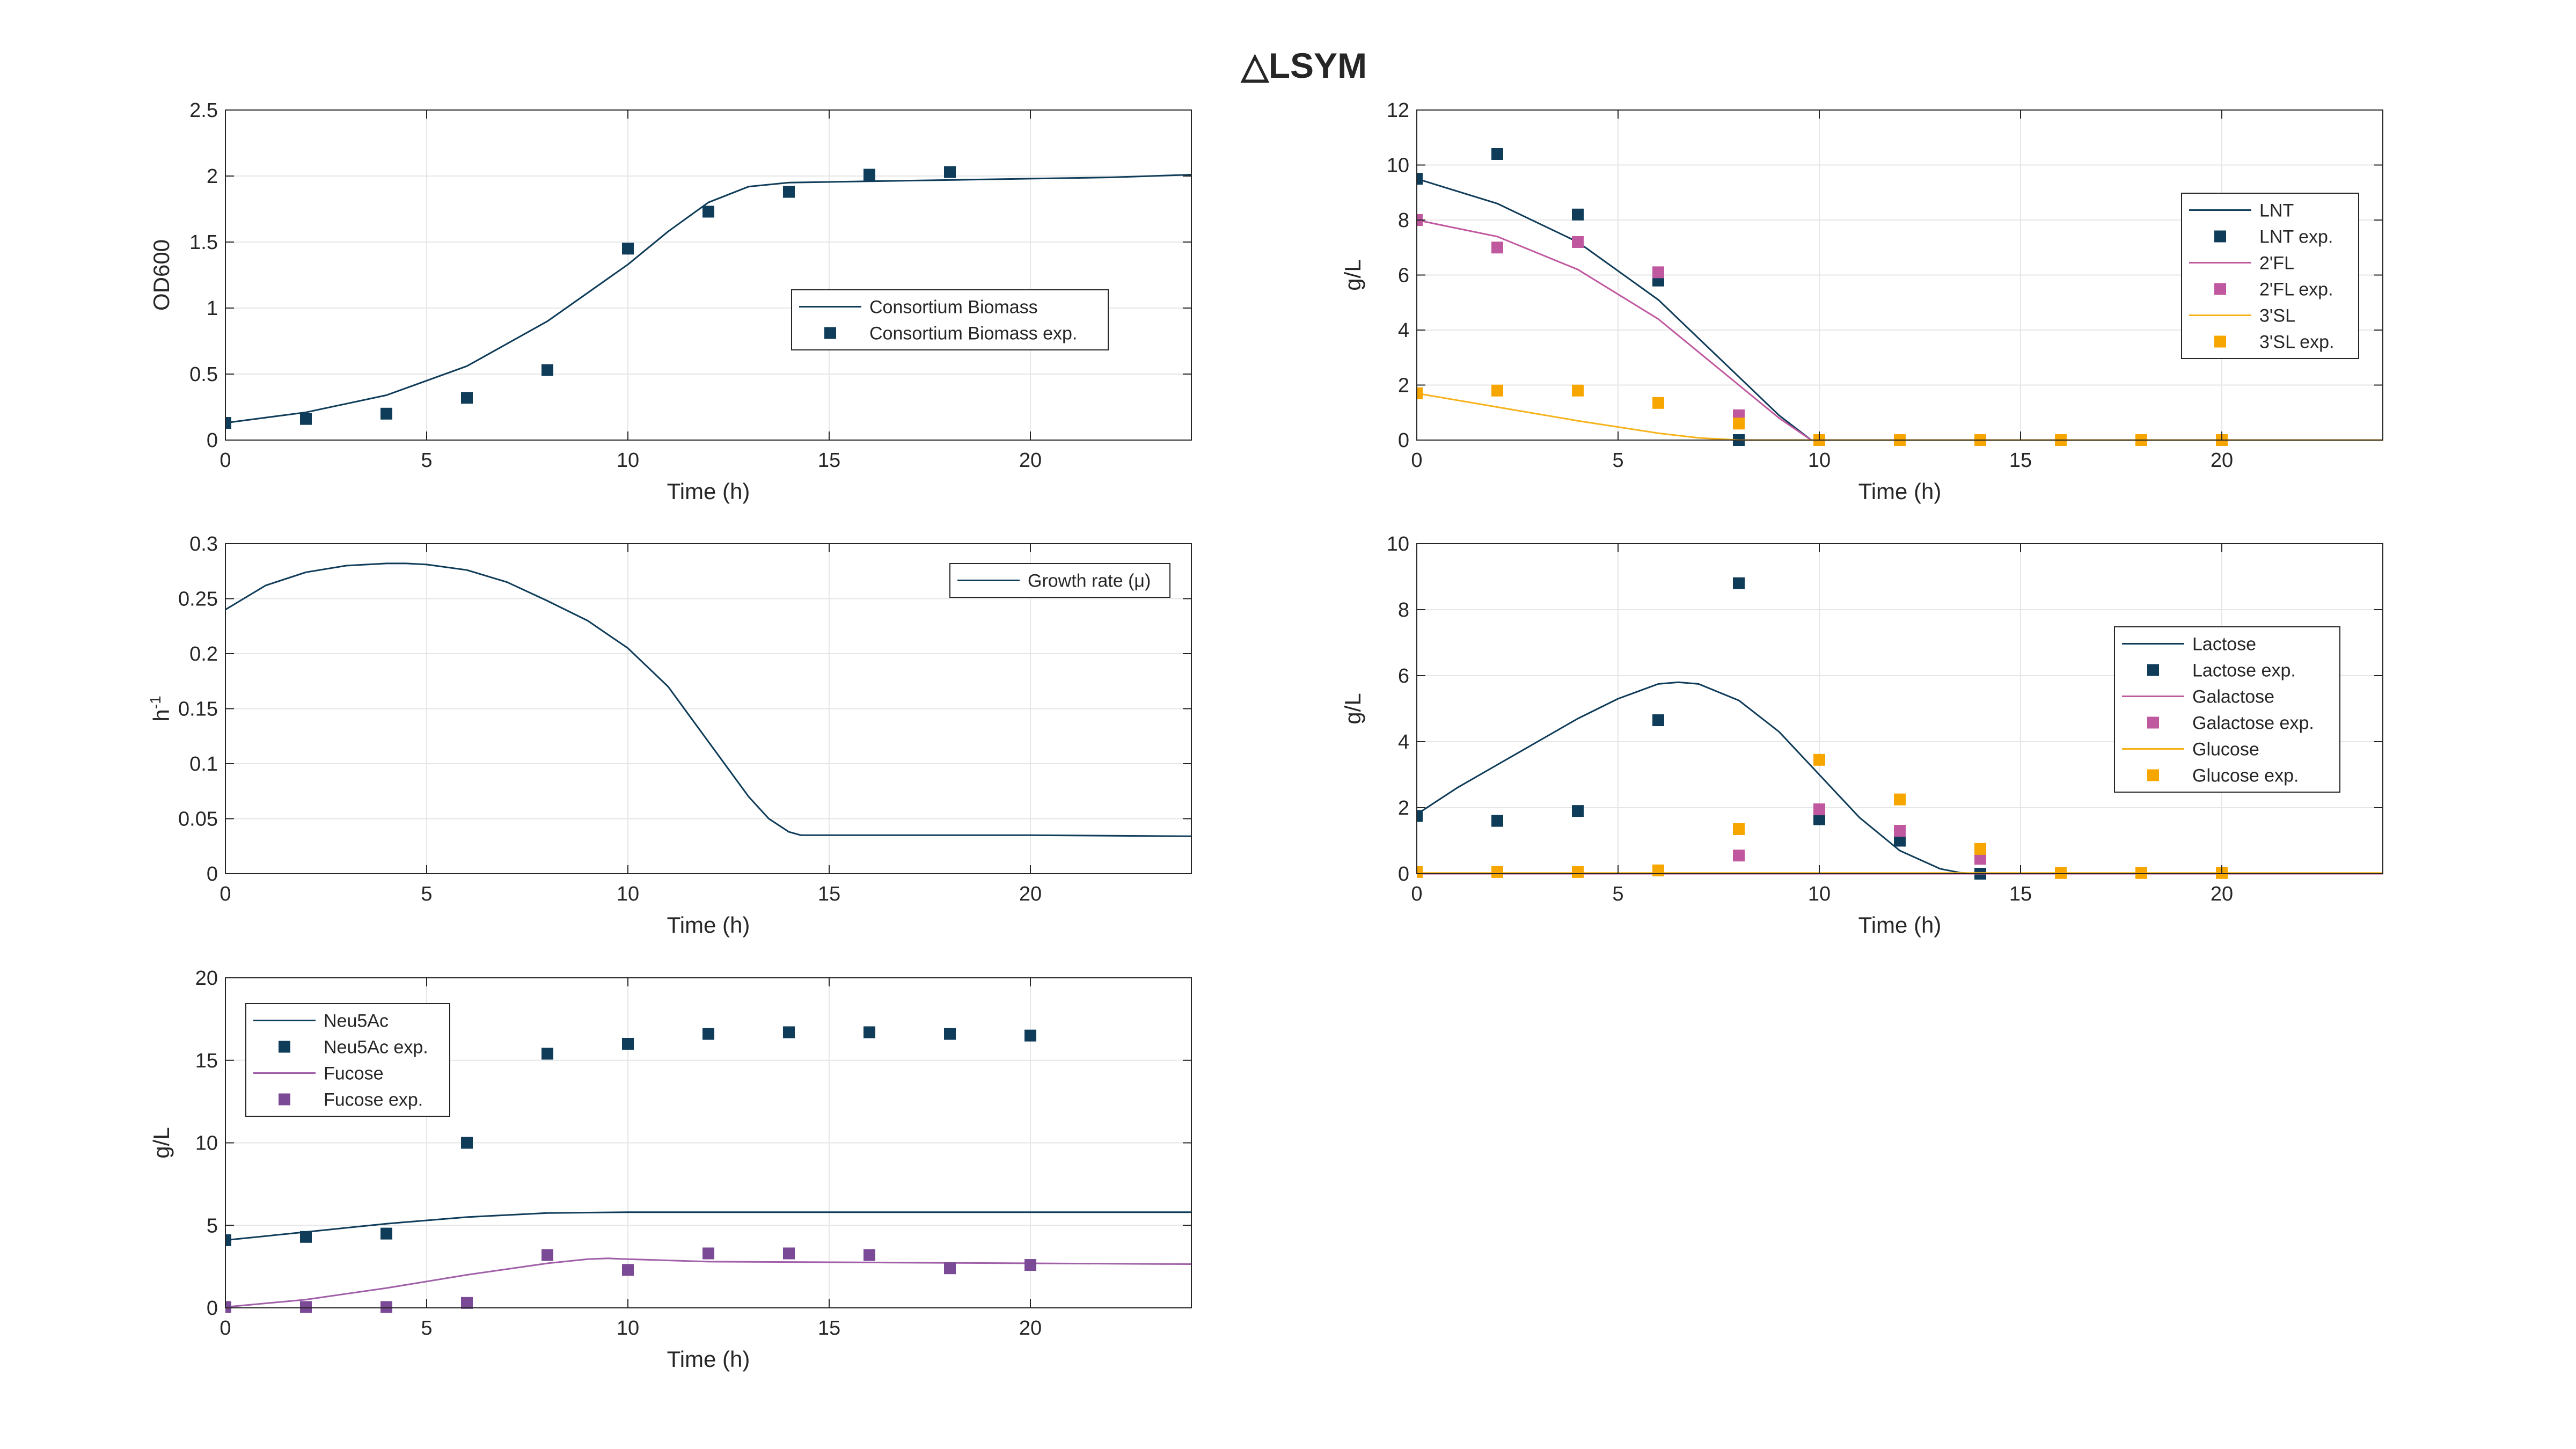 This screenshot has height=1449, width=2576. I want to click on x-tick-label: 20, so click(1030, 894).